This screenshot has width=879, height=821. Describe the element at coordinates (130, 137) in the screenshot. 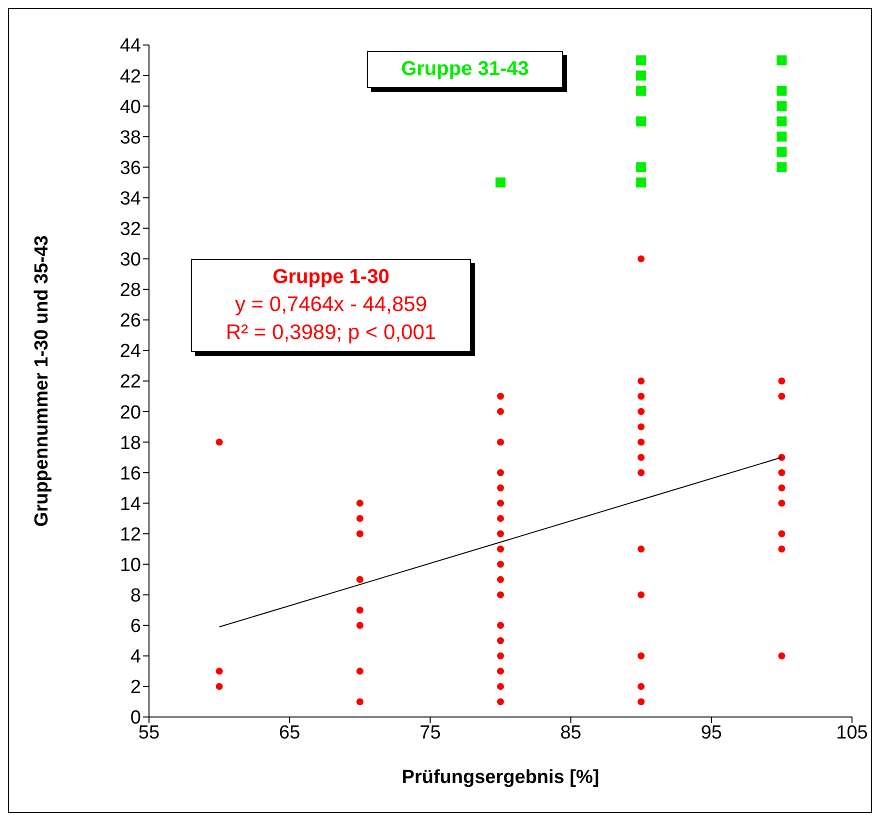

I see `y-tick-label: 38` at that location.